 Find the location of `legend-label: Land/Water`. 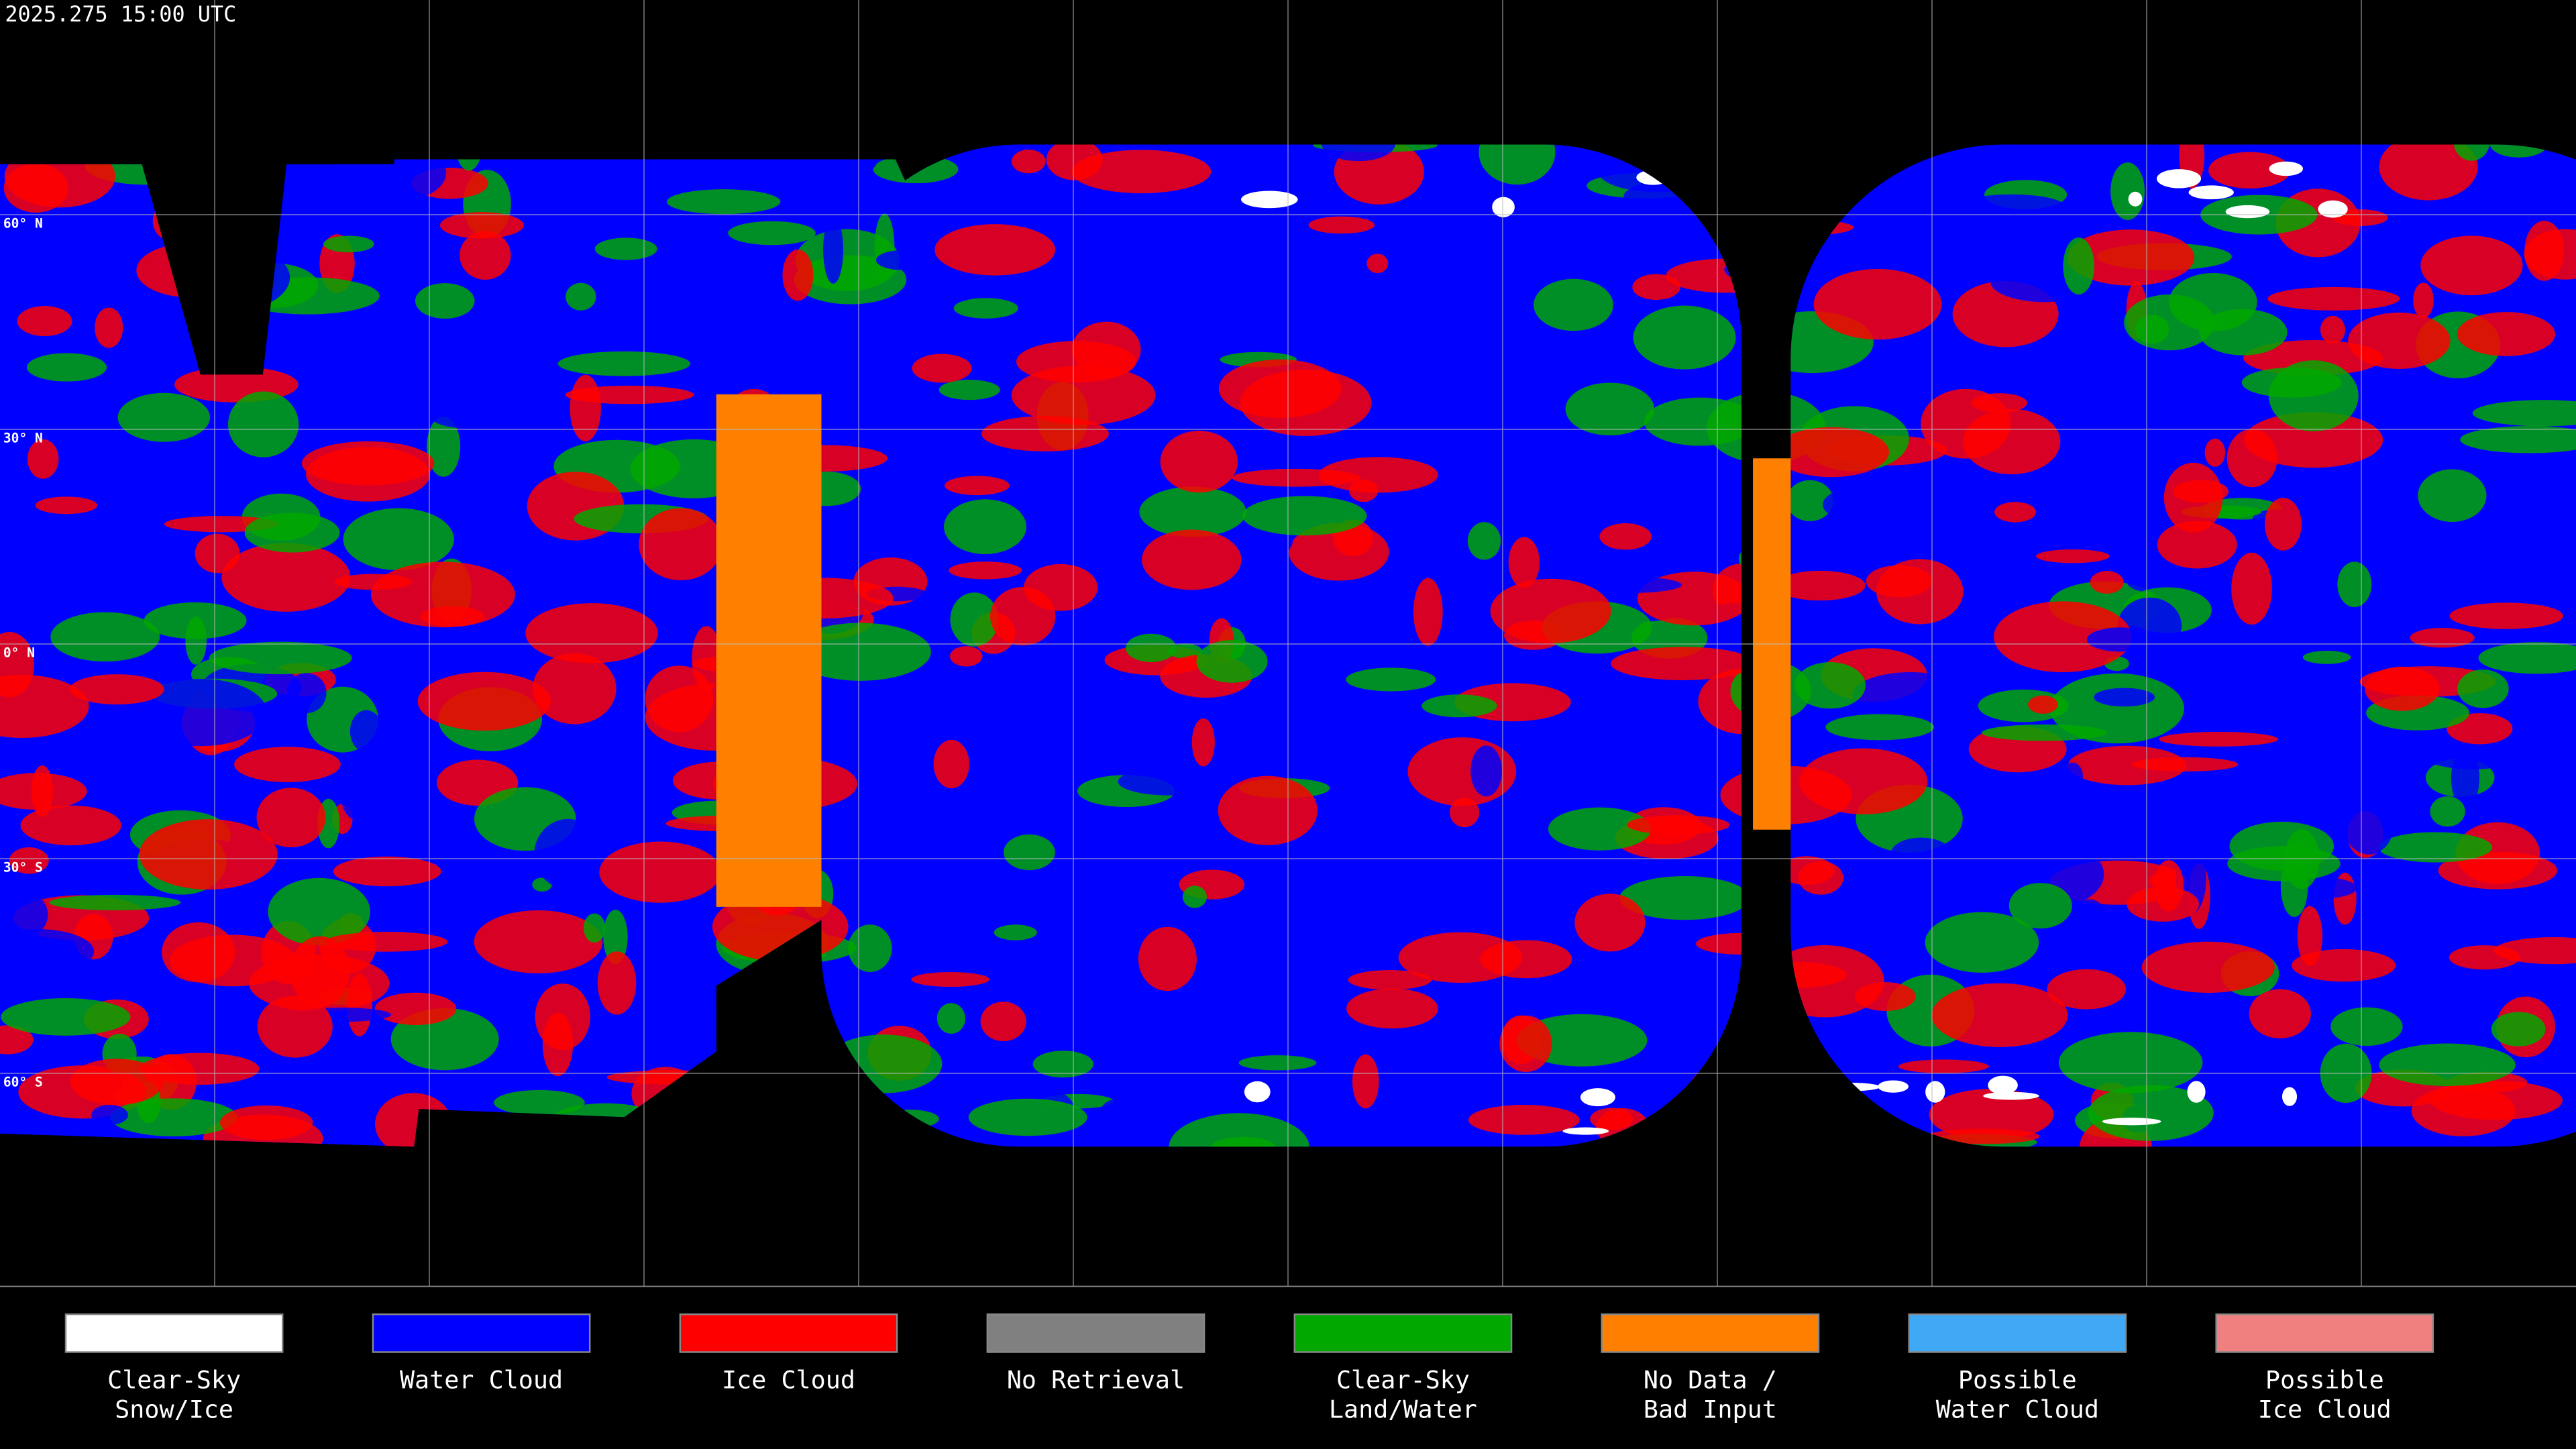

legend-label: Land/Water is located at coordinates (1403, 1409).